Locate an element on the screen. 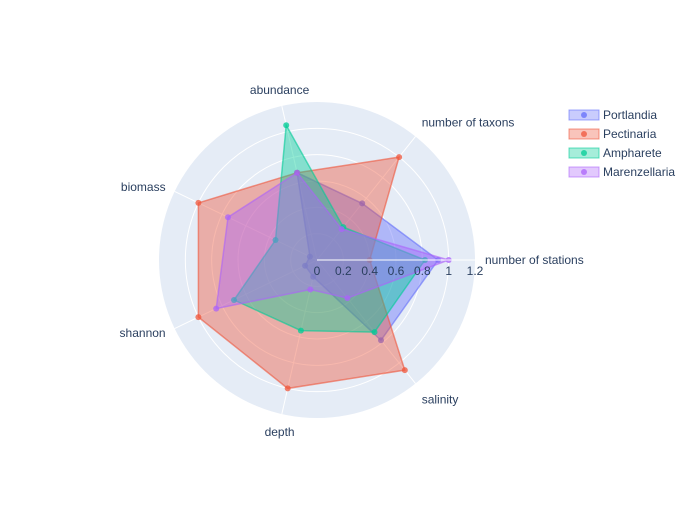  axis-label: number of taxons is located at coordinates (468, 123).